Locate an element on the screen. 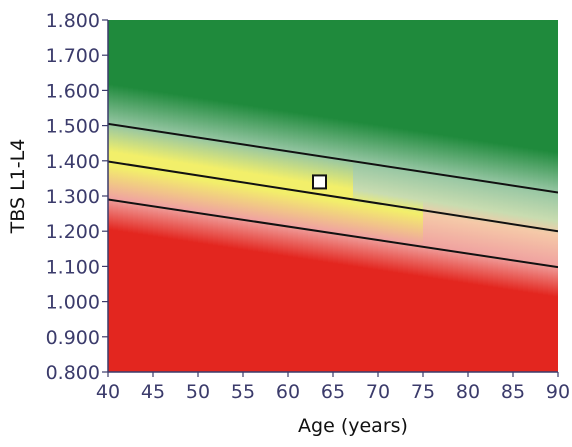  y-tick-label: 1.000 is located at coordinates (73, 303).